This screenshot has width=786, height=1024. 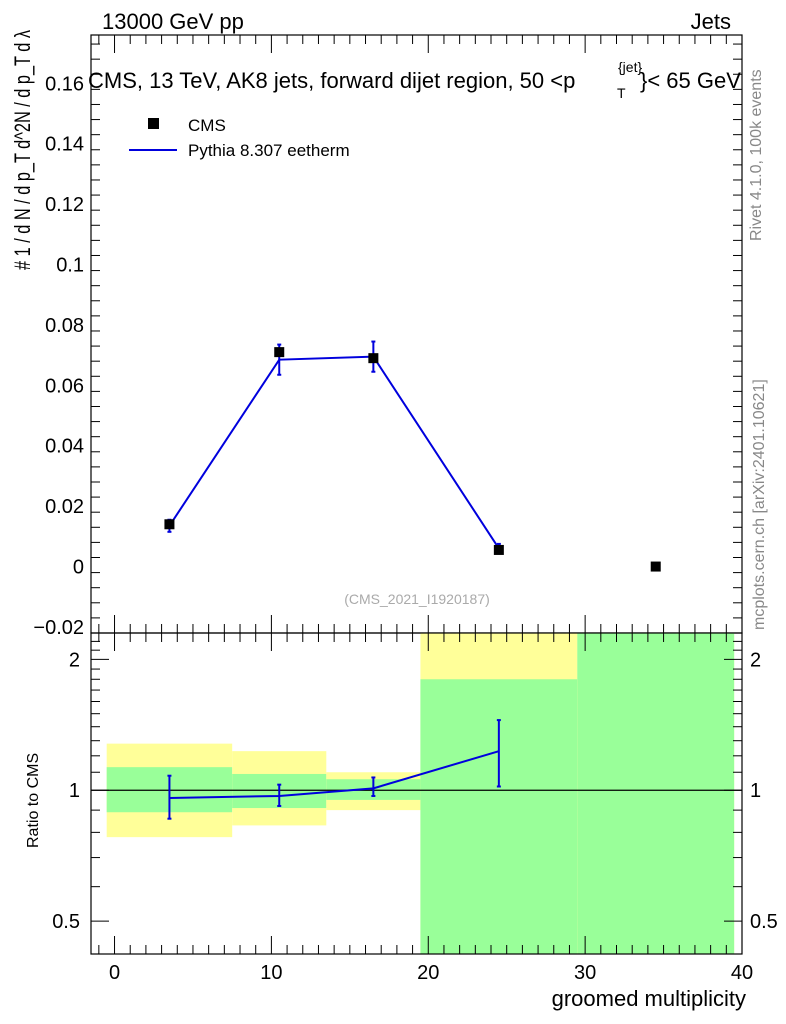 I want to click on x-axis-label: groomed multiplicity, so click(x=649, y=998).